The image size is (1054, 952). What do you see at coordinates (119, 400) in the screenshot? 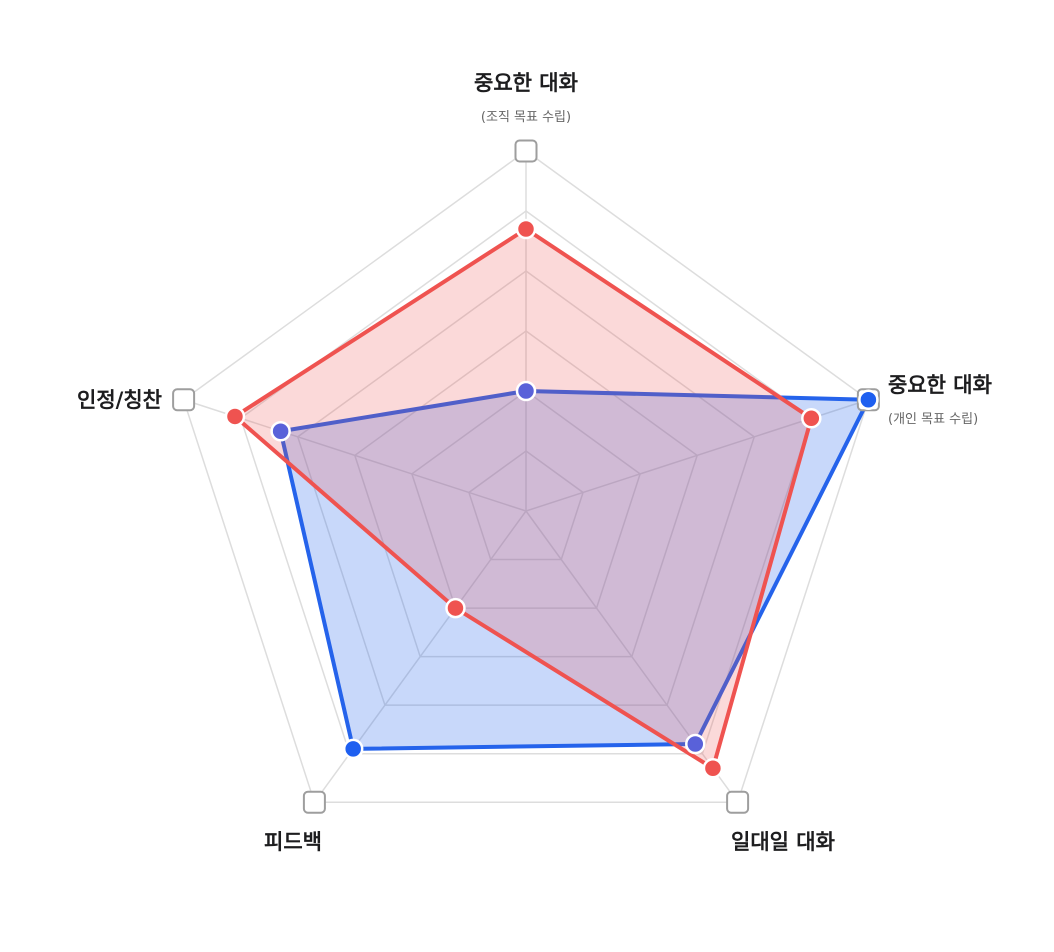
I see `axis-title-left: 인정/칭찬` at bounding box center [119, 400].